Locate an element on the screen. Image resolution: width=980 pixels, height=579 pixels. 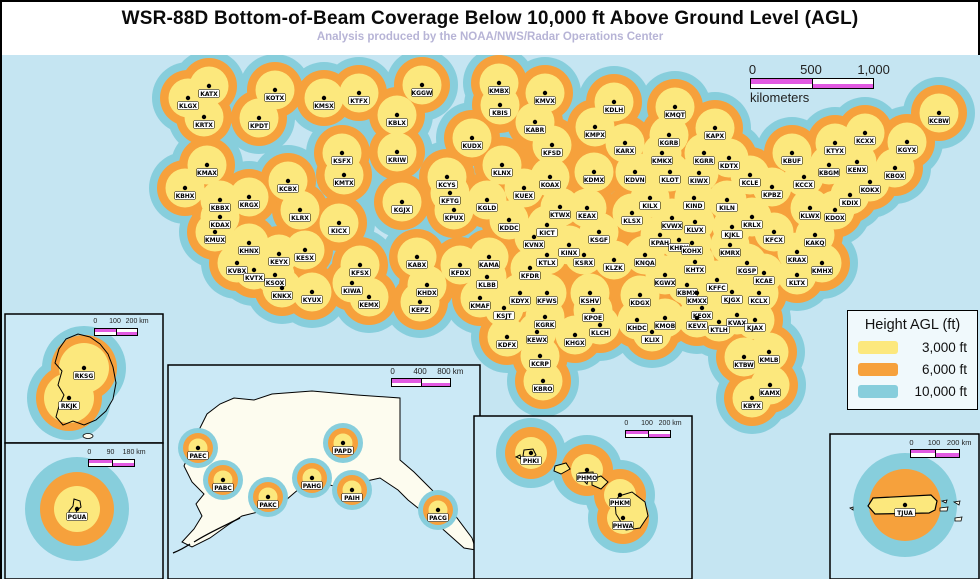
radar-label: KGRB is located at coordinates (669, 143).